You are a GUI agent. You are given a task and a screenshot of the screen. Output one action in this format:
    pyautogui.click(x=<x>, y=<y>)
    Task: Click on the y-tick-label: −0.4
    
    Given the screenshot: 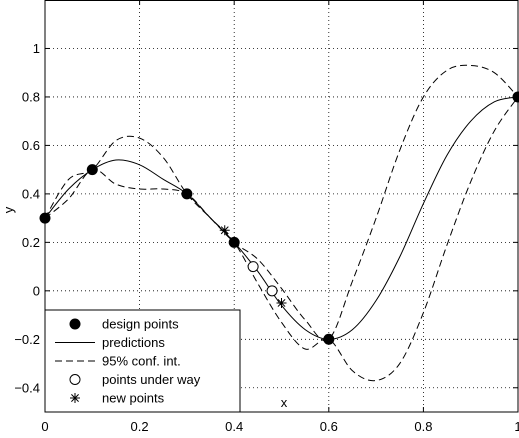 What is the action you would take?
    pyautogui.click(x=27, y=387)
    